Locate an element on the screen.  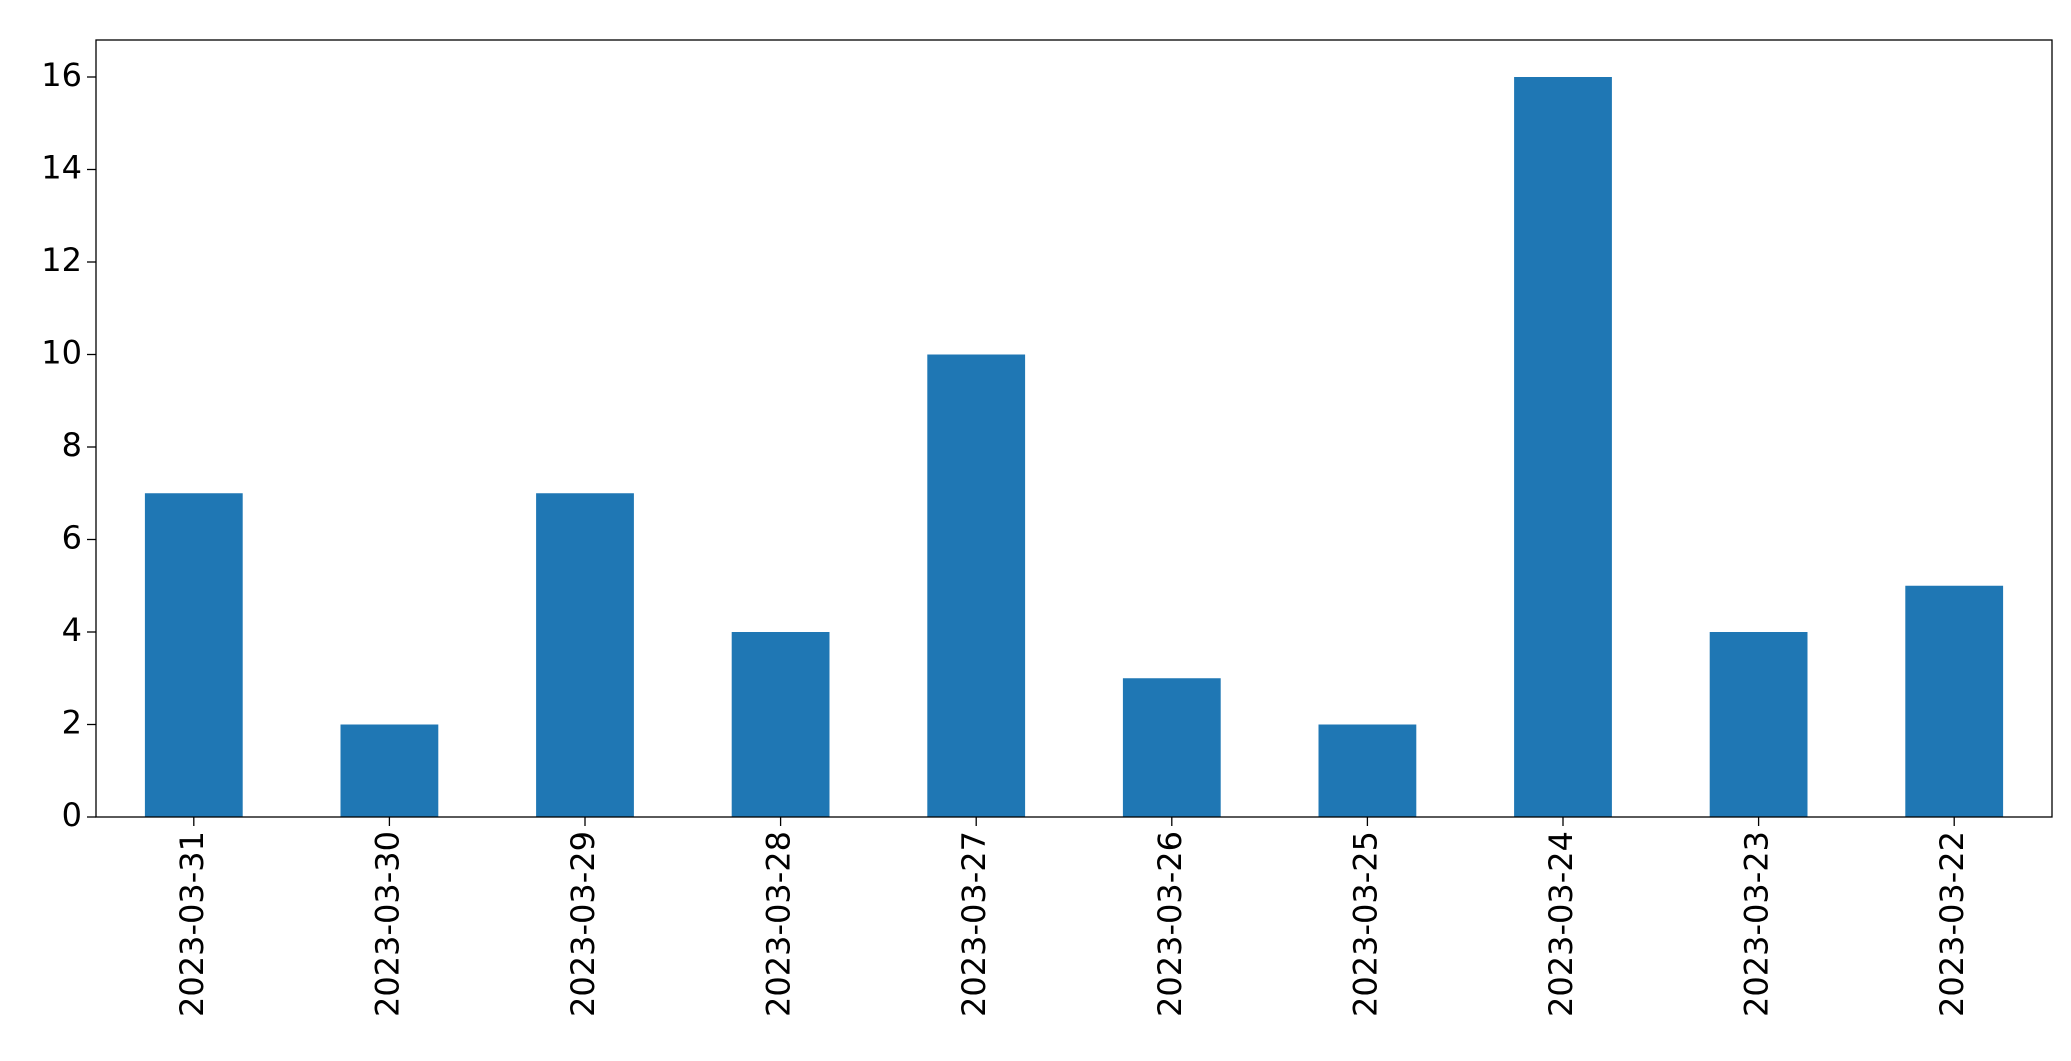
y-tick-label: 8 is located at coordinates (72, 445).